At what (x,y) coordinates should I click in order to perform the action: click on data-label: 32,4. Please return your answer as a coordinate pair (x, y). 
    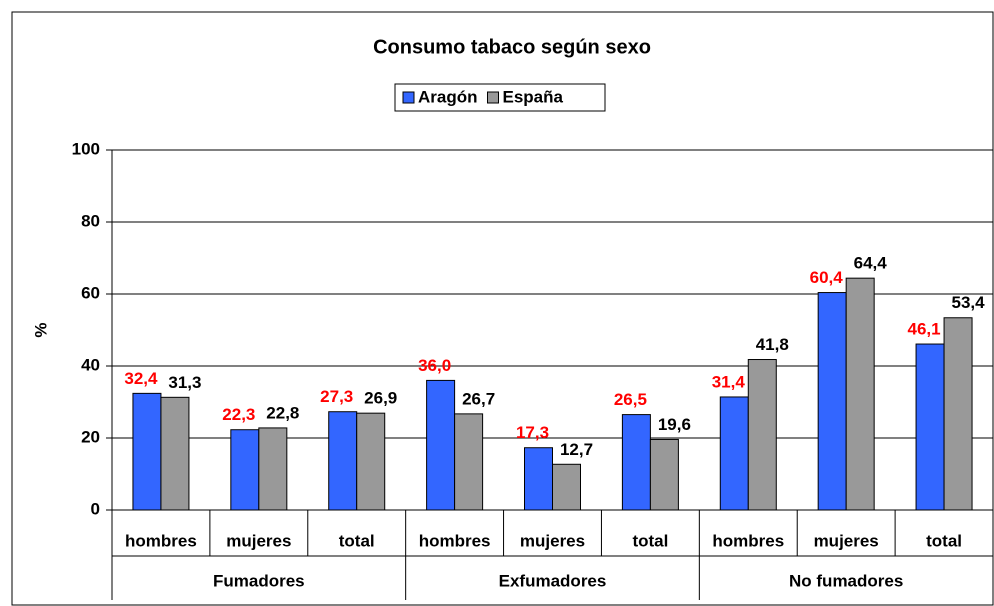
    Looking at the image, I should click on (141, 378).